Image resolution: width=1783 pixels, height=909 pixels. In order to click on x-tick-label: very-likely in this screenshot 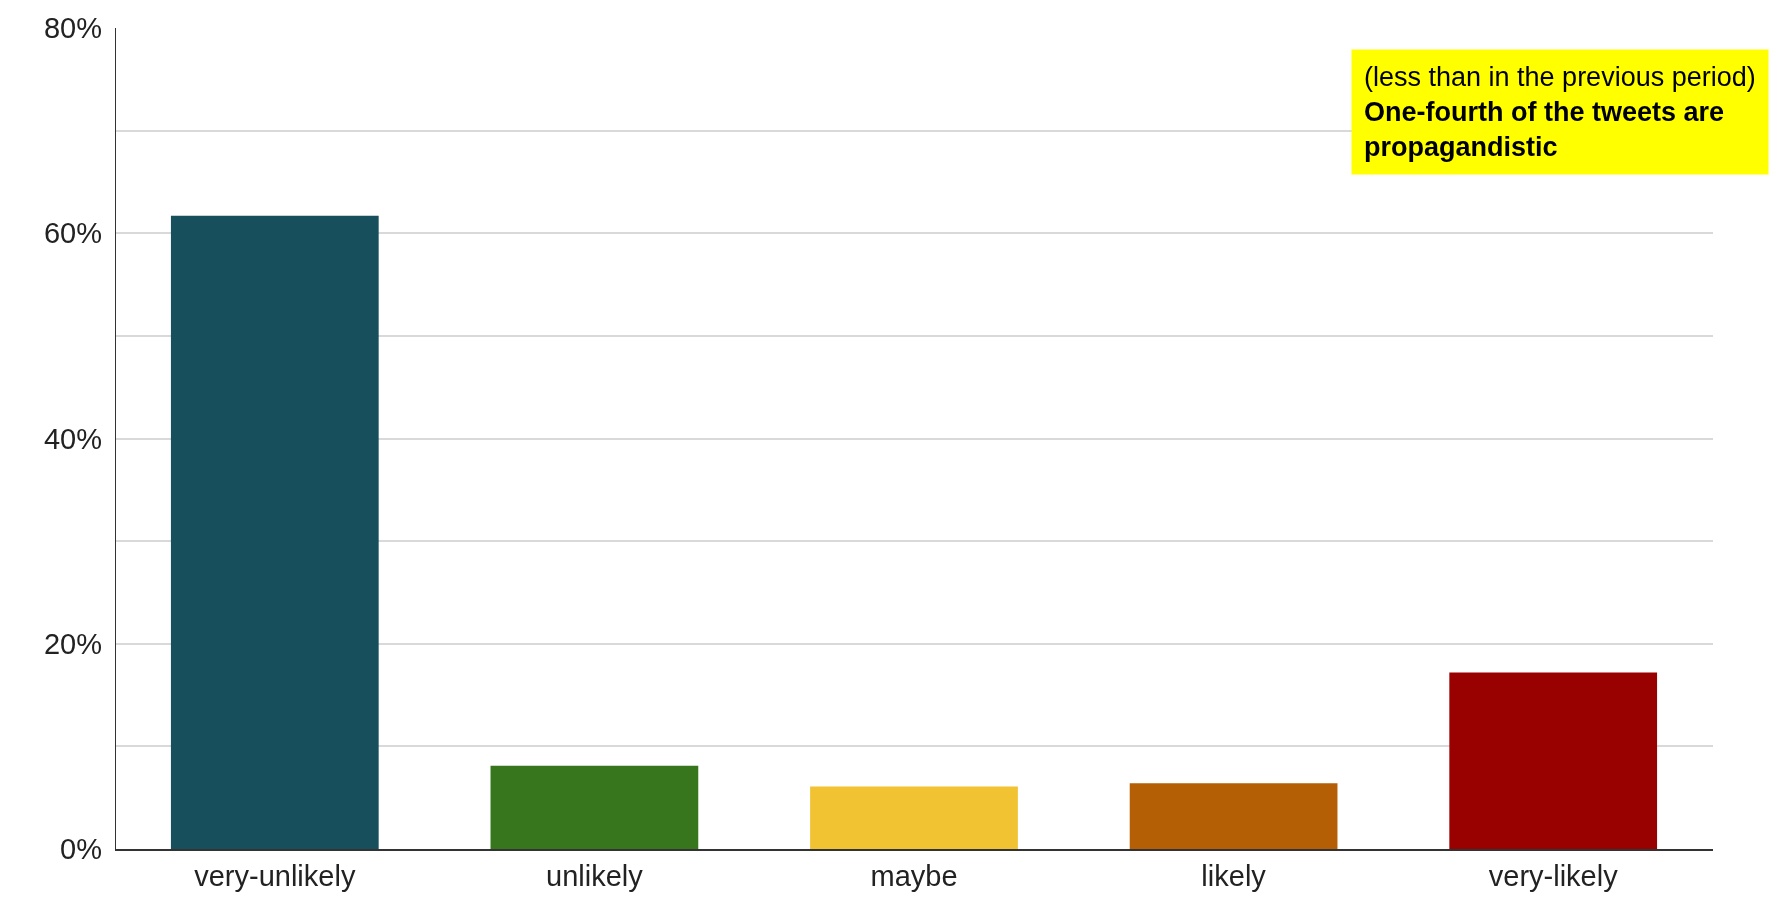, I will do `click(1553, 875)`.